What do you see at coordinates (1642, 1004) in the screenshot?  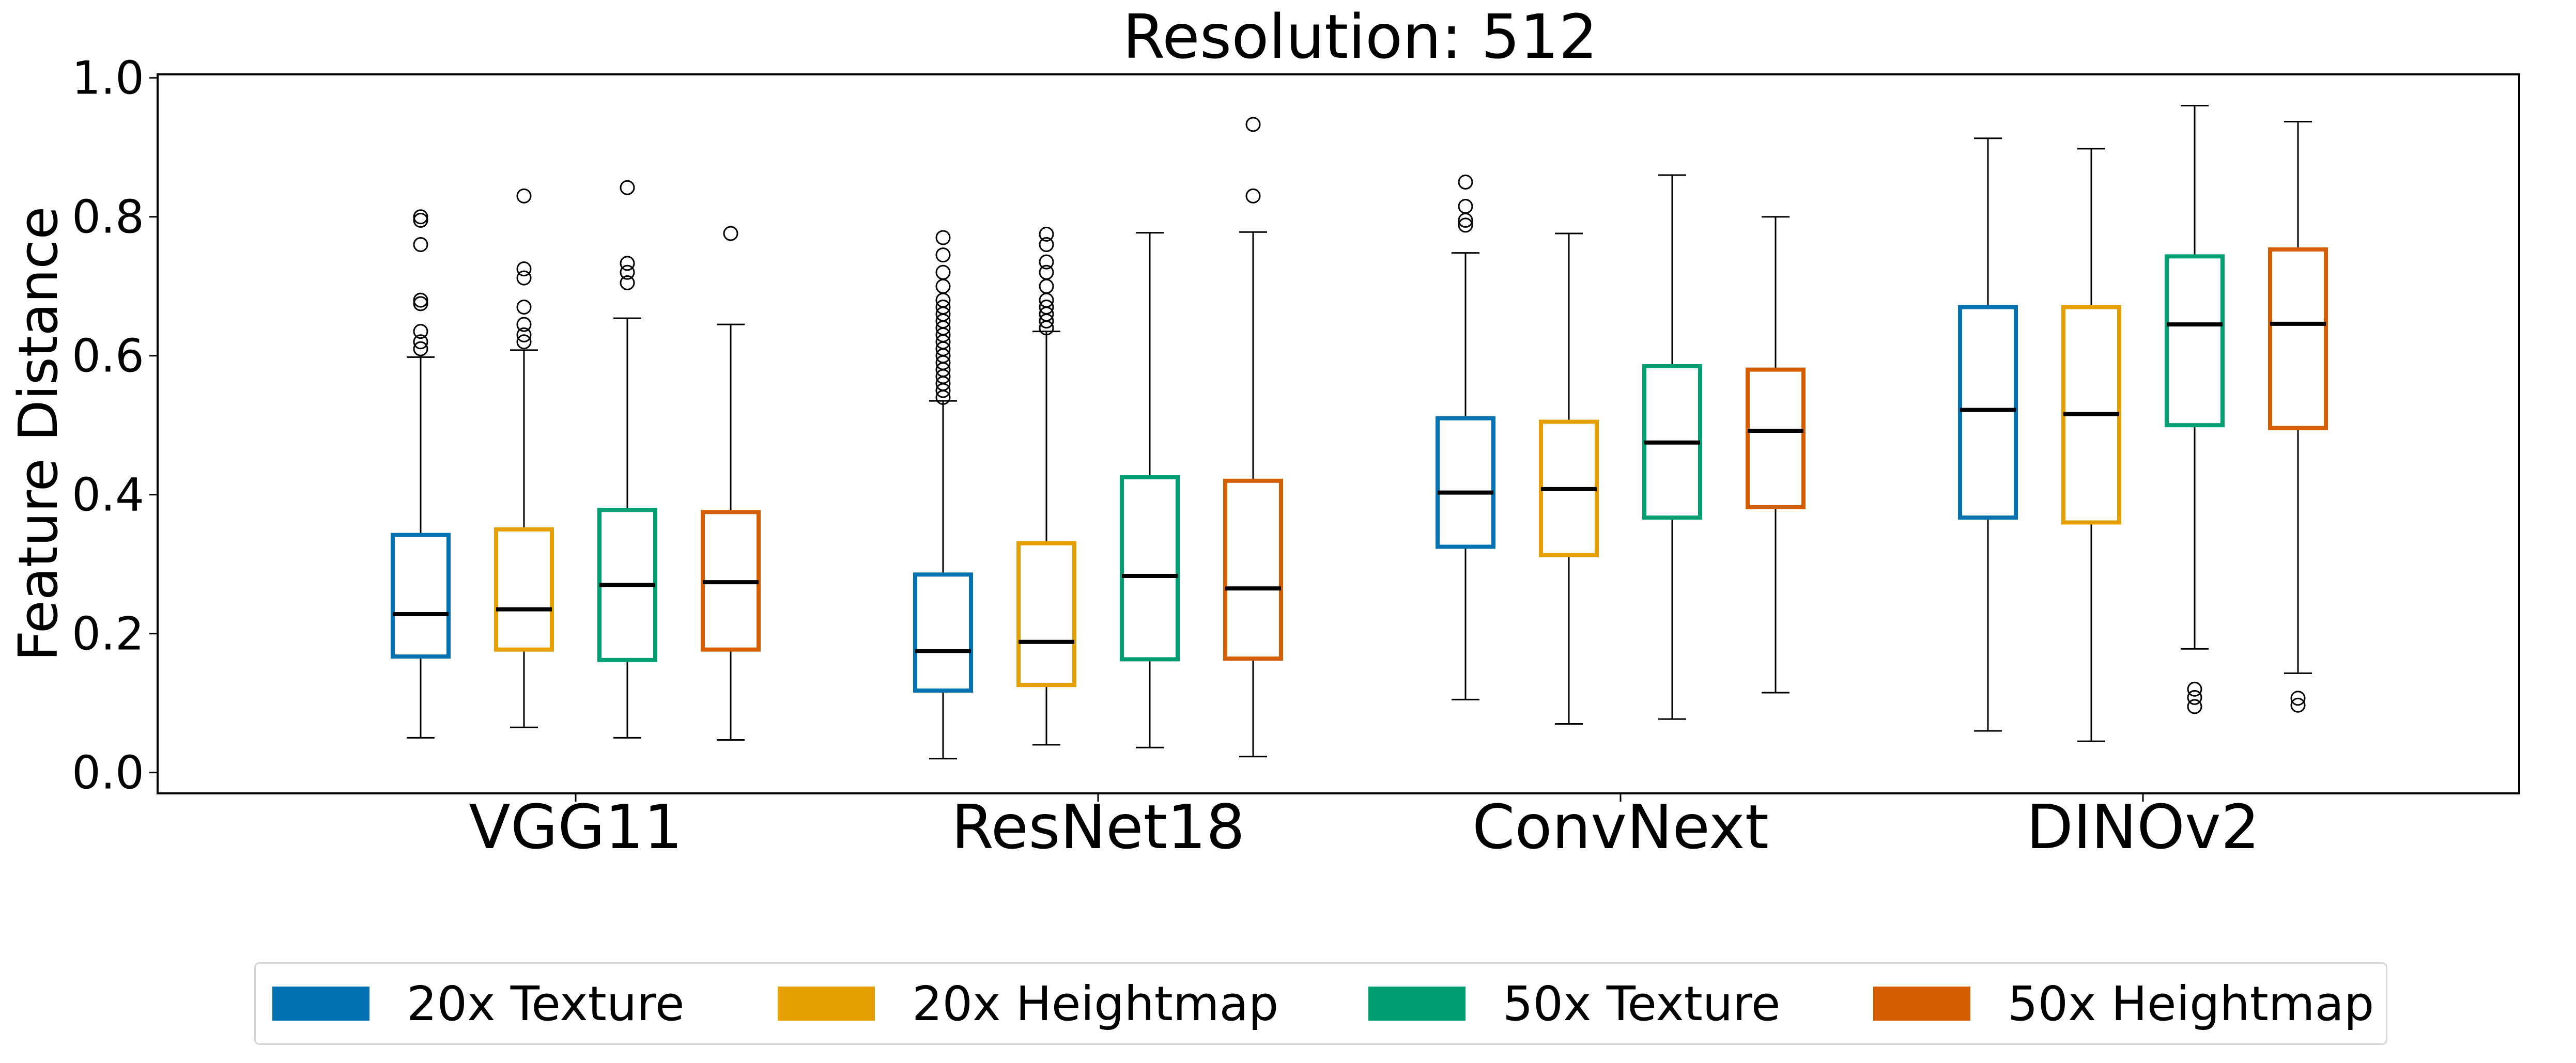 I see `legend-label-50x-texture: 50x Texture` at bounding box center [1642, 1004].